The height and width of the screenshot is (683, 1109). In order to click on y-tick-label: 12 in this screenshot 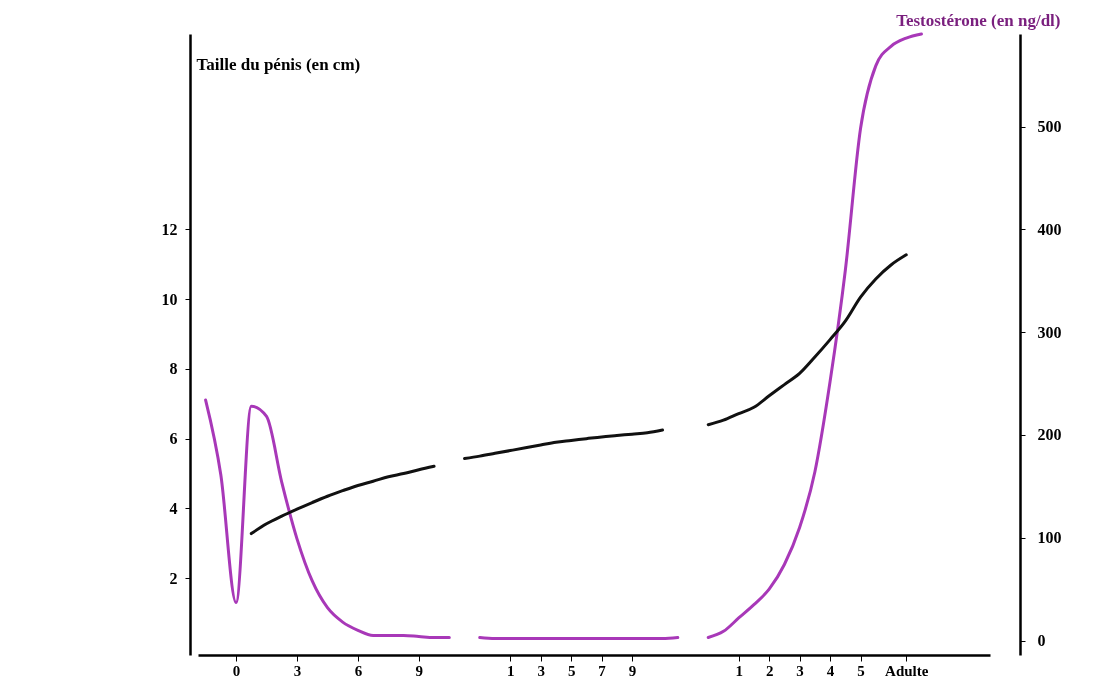, I will do `click(169, 229)`.